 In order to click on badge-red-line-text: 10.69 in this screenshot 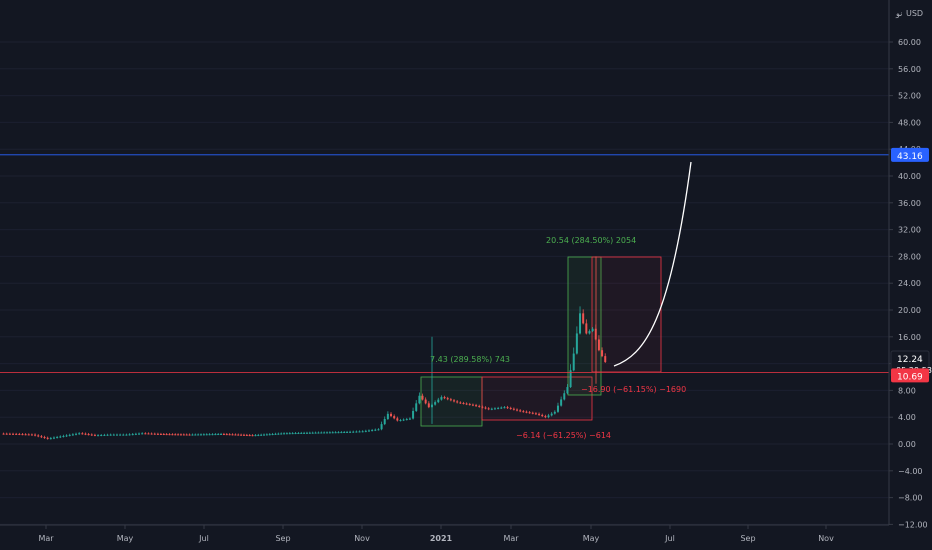, I will do `click(910, 377)`.